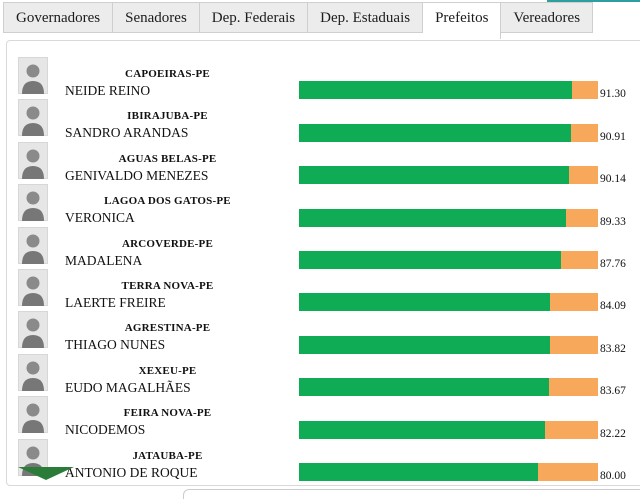 This screenshot has height=499, width=640. I want to click on mayor-name: THIAGO NUNES, so click(115, 345).